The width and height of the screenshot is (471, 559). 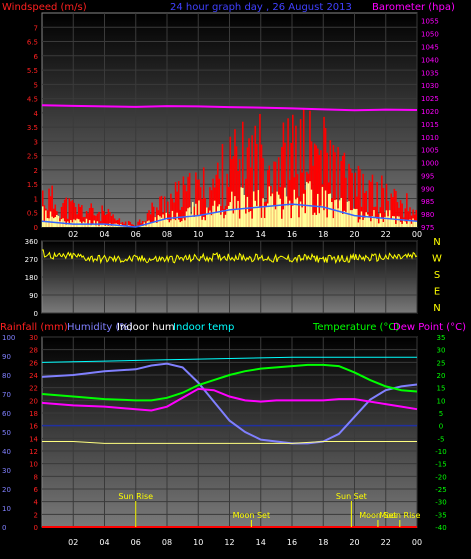 I want to click on wind-x-tick-label: 20, so click(x=354, y=234).